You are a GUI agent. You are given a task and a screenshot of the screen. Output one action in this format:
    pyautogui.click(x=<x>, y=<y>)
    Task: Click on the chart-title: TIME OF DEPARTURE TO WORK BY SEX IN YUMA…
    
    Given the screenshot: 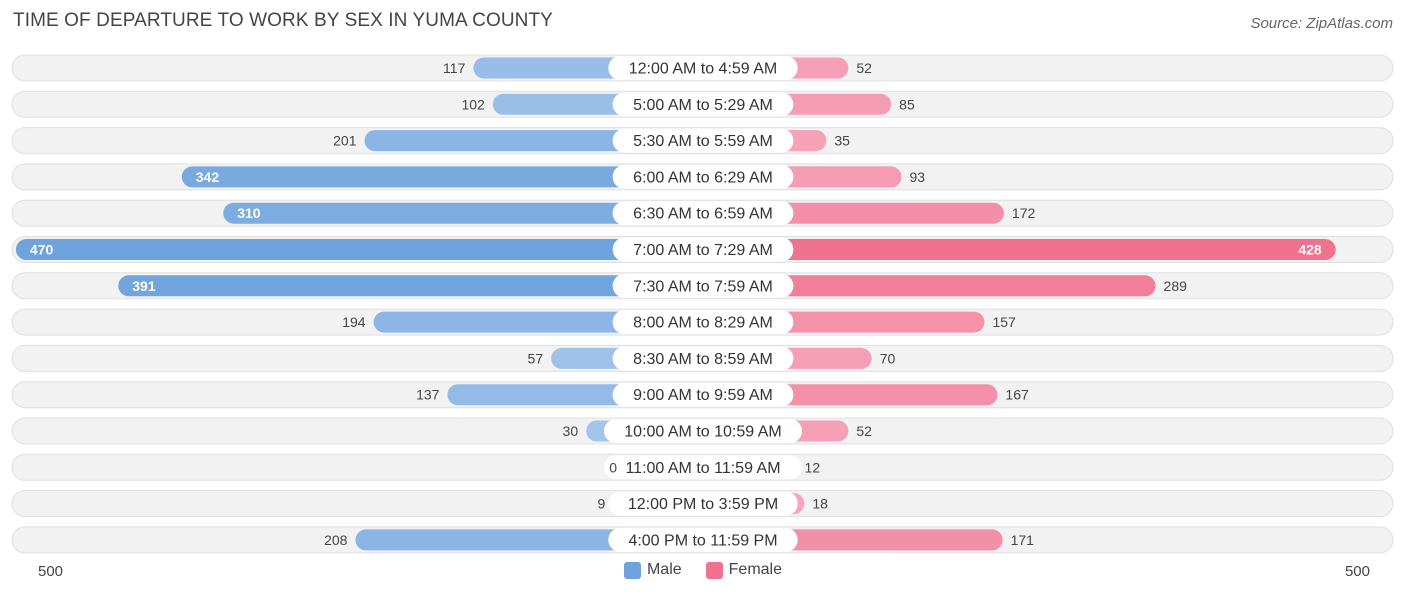 What is the action you would take?
    pyautogui.click(x=283, y=20)
    